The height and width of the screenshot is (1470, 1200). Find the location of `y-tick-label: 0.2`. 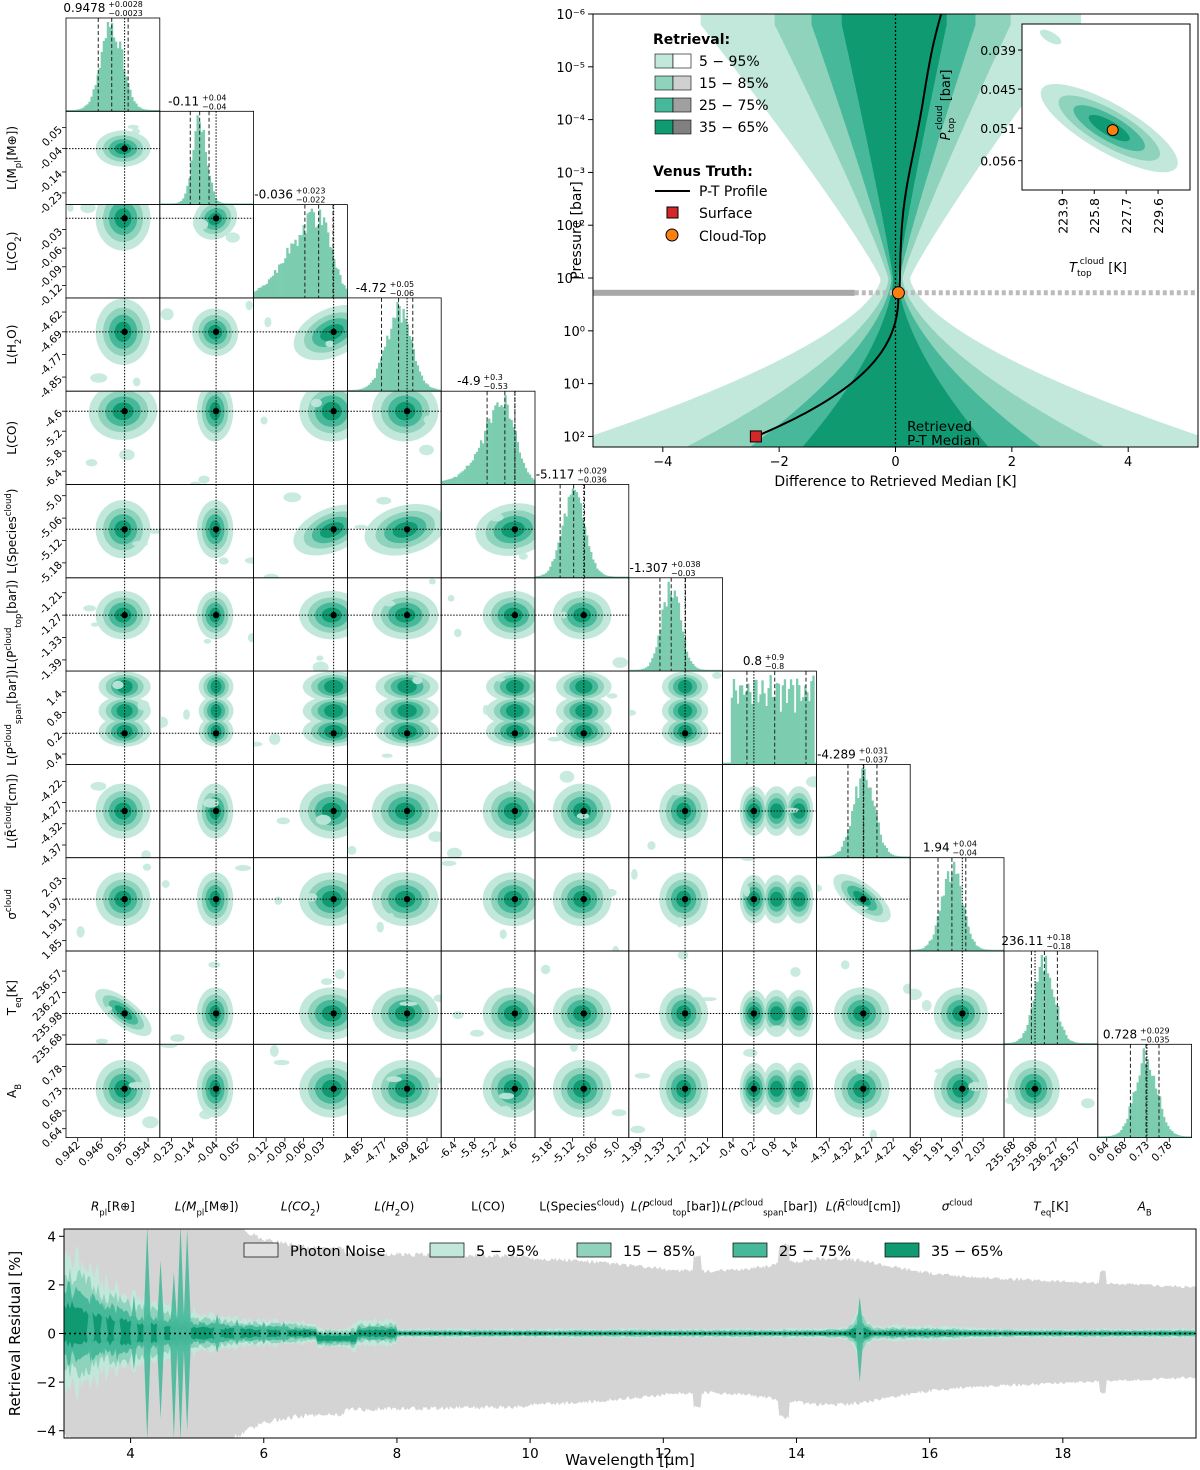

y-tick-label: 0.2 is located at coordinates (55, 740).